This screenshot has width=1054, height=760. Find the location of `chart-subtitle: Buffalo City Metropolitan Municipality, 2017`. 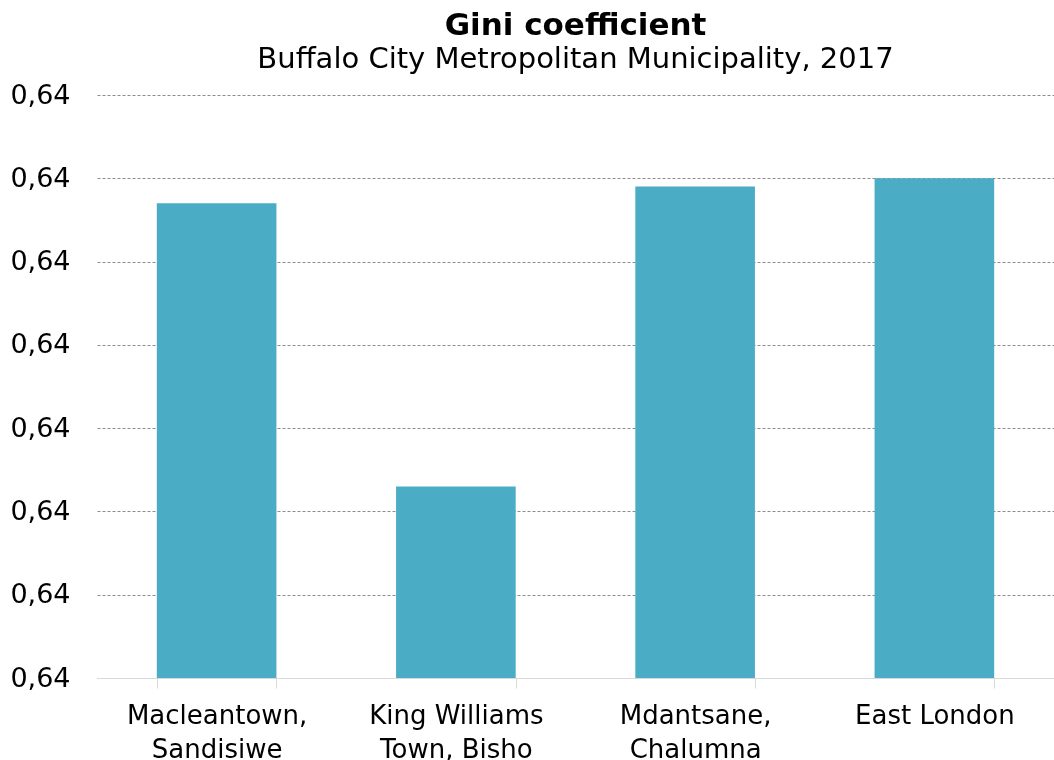

chart-subtitle: Buffalo City Metropolitan Municipality, 2017 is located at coordinates (575, 58).